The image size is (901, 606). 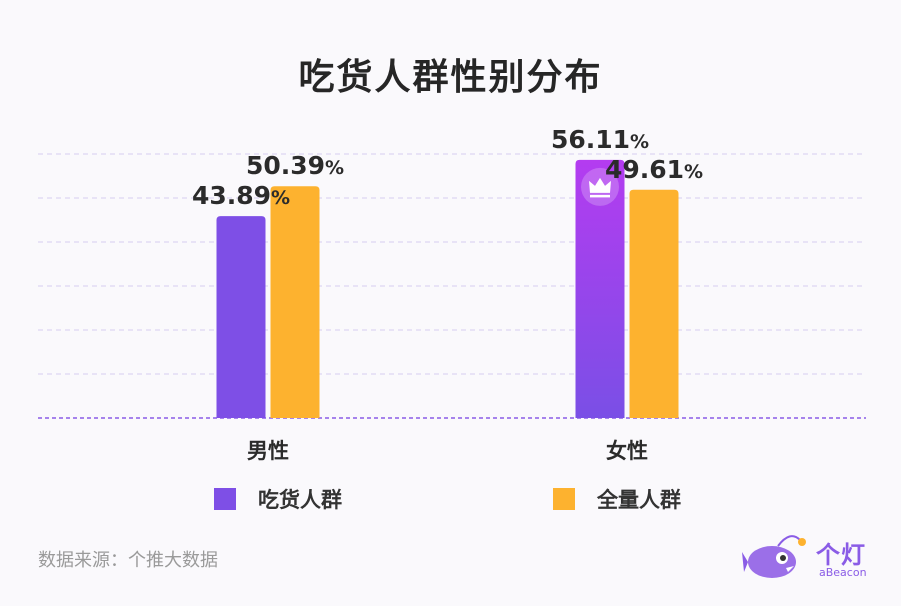 I want to click on legend-item-2: 全量人群, so click(x=617, y=499).